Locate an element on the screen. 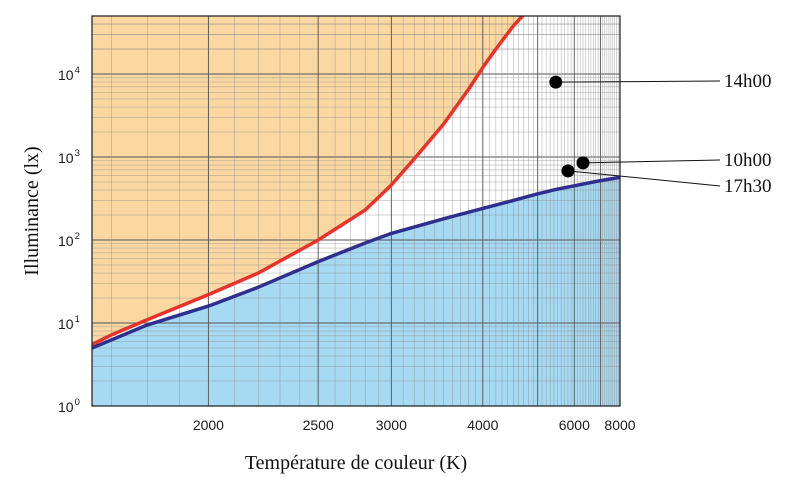 The image size is (807, 477). x-tick-label: 8000 is located at coordinates (619, 425).